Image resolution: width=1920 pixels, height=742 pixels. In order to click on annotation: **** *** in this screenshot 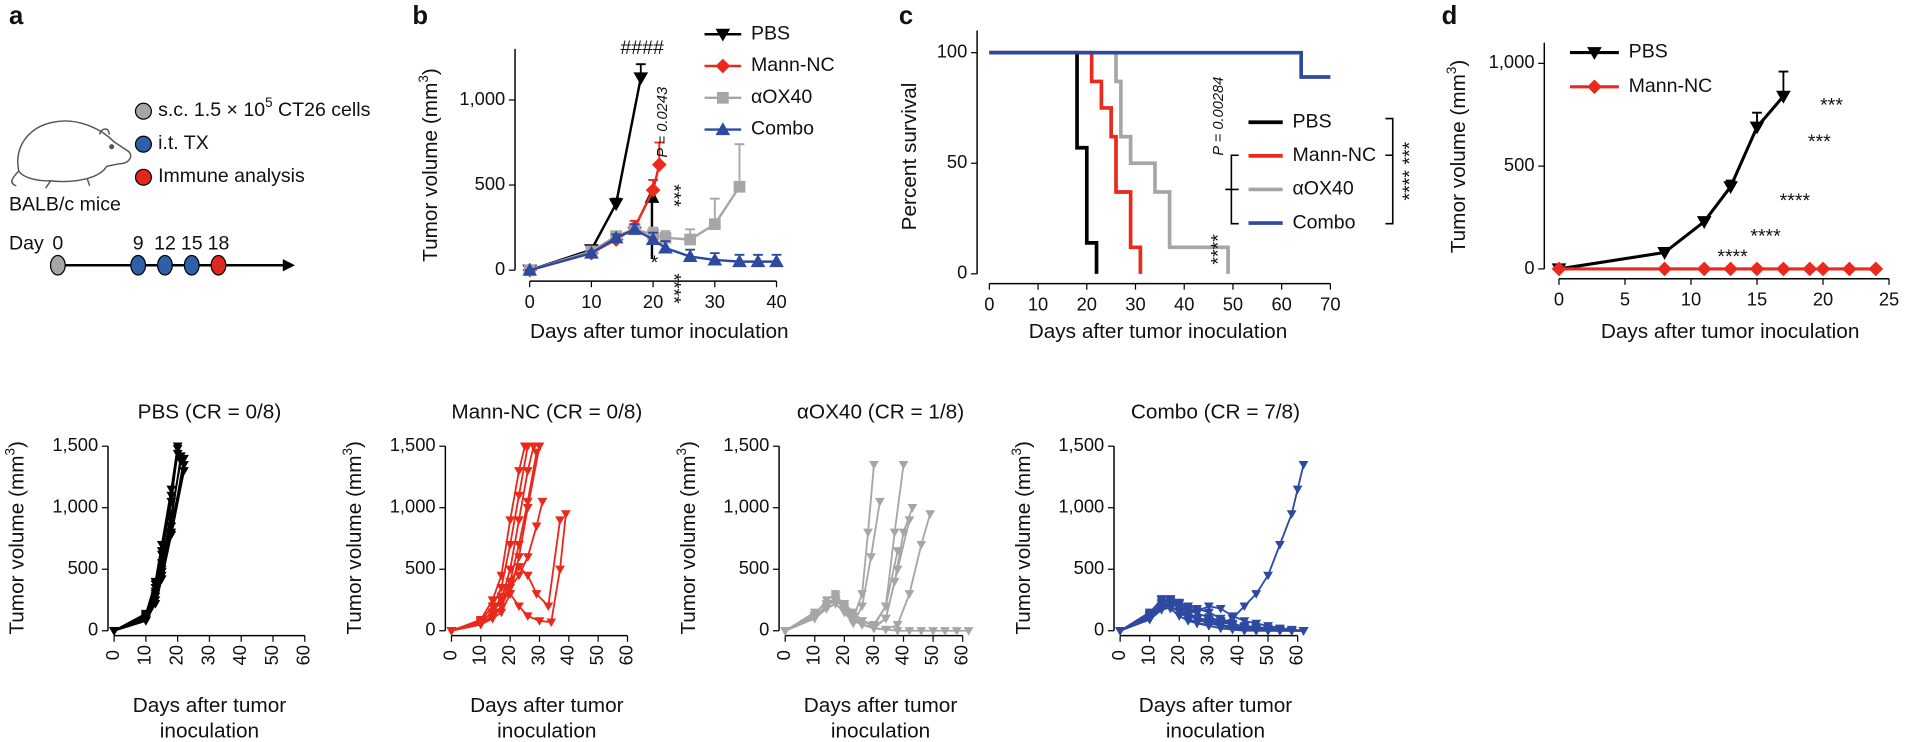, I will do `click(1410, 170)`.